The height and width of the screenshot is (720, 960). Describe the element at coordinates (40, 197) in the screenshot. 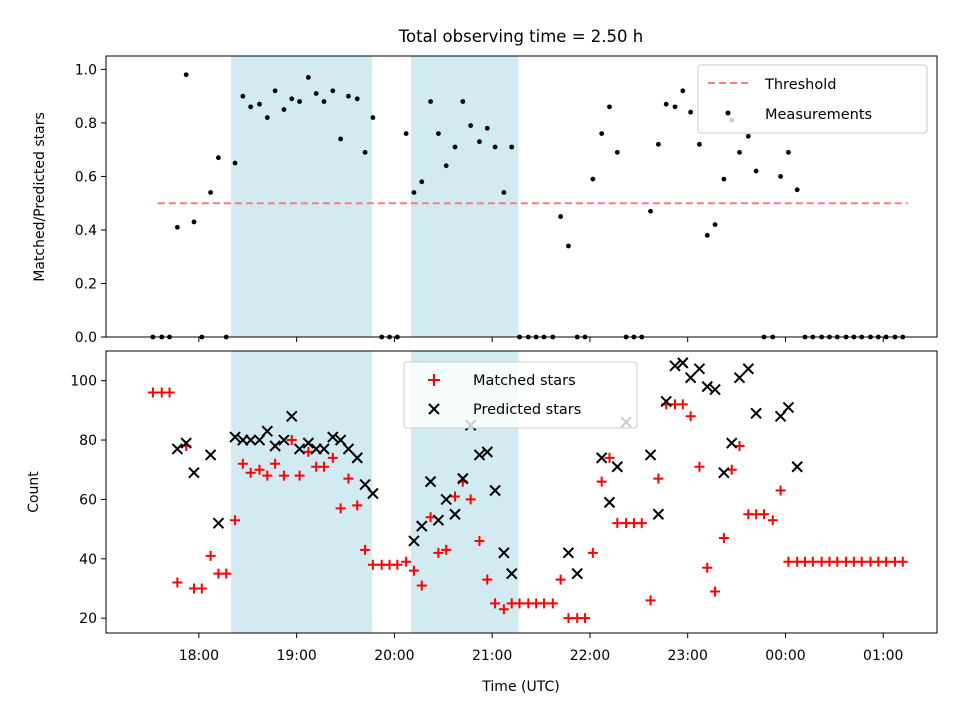

I see `top-y-axis-label: Matched/Predicted stars` at that location.